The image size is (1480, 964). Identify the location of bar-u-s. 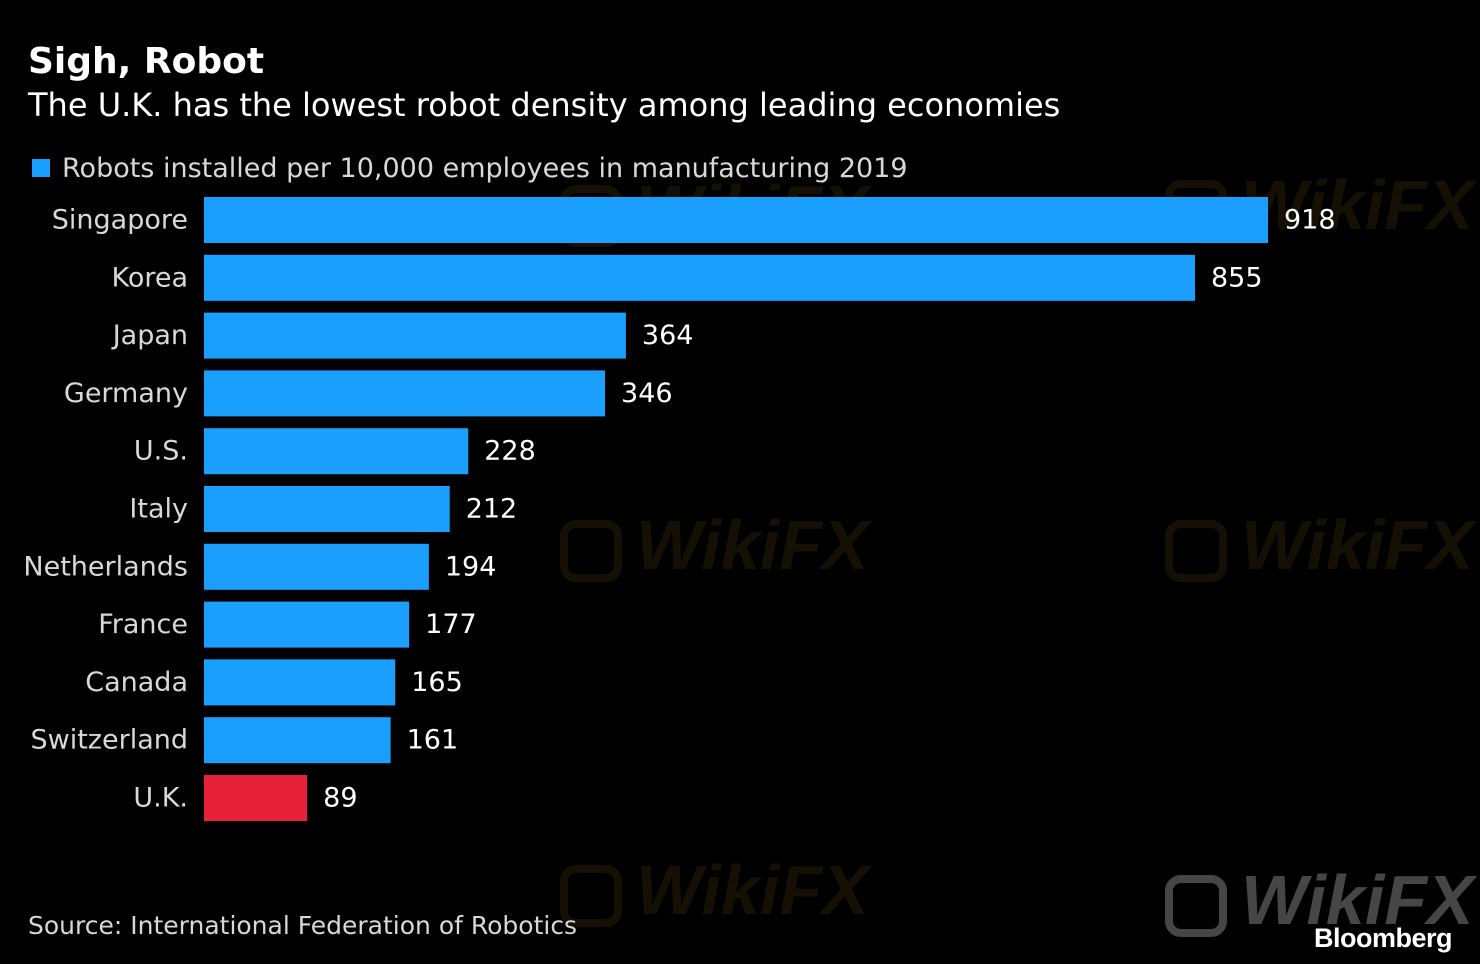
(336, 451).